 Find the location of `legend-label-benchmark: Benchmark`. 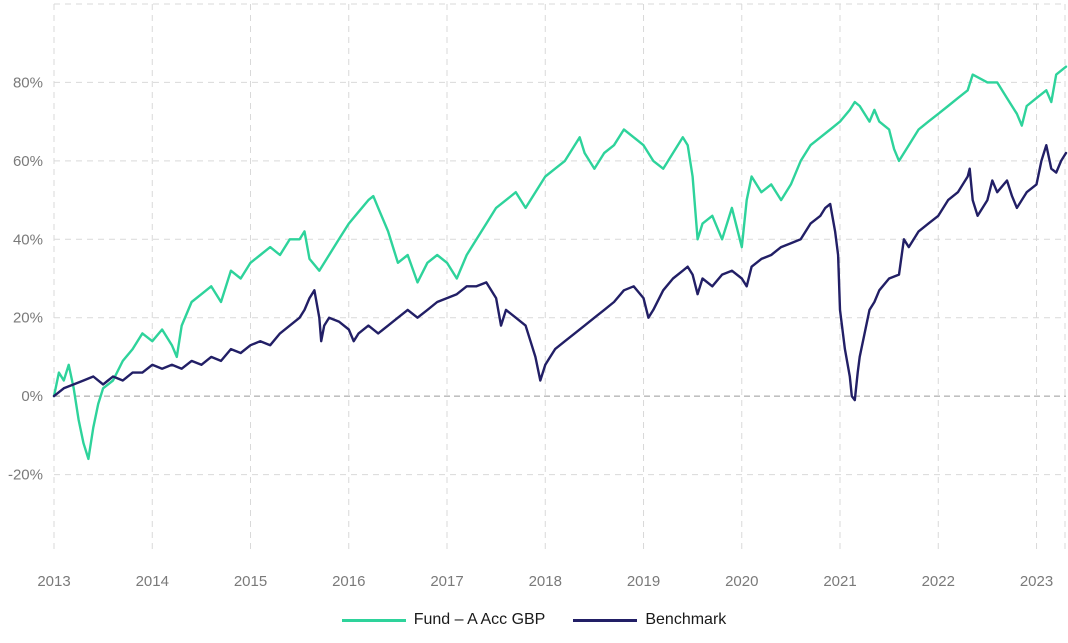

legend-label-benchmark: Benchmark is located at coordinates (686, 619).